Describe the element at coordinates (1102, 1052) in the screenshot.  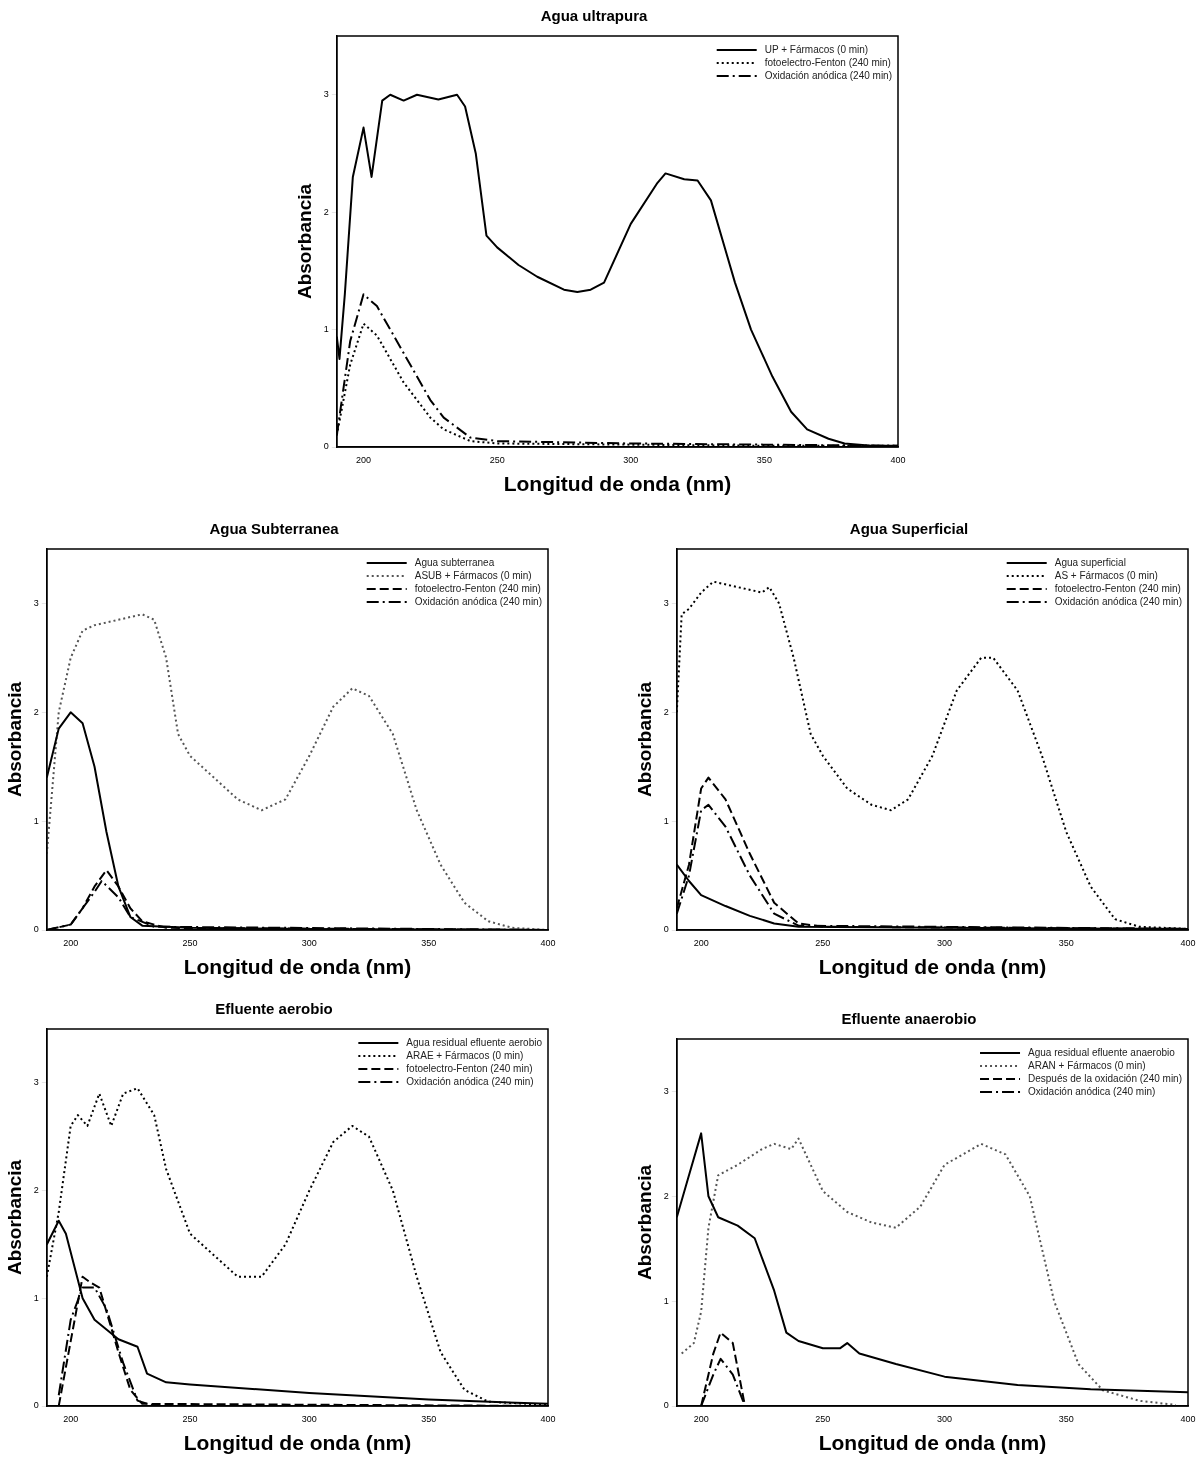
I see `legend-label: Agua residual efluente anaerobio` at that location.